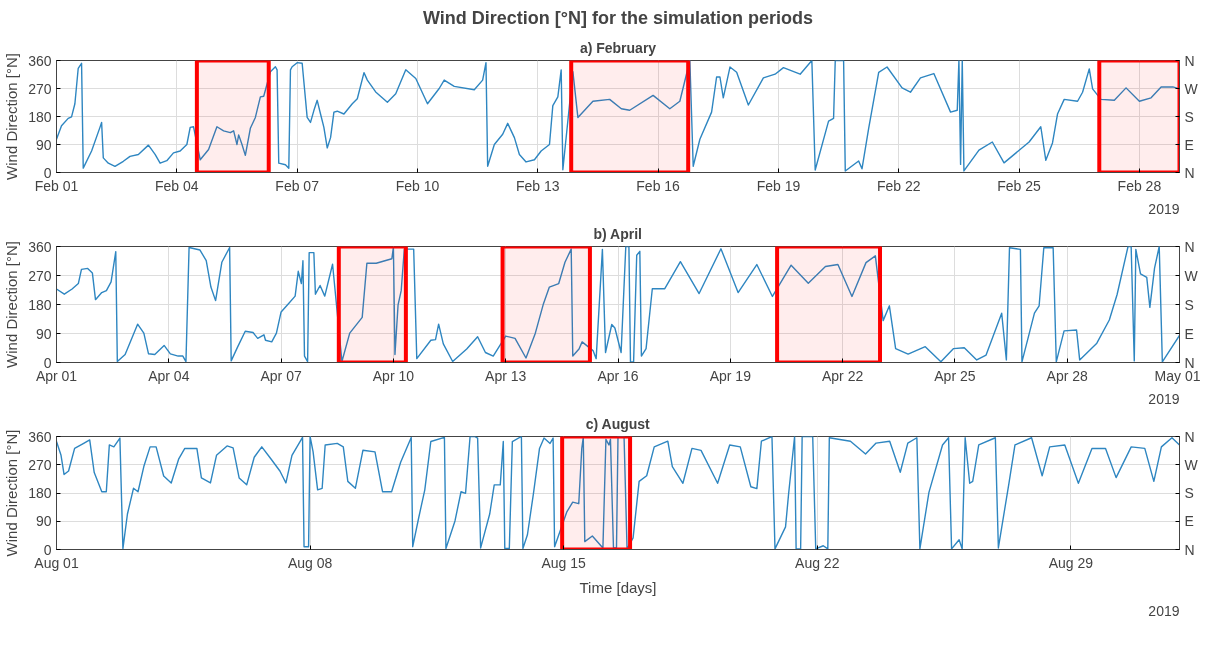 The image size is (1220, 653). Describe the element at coordinates (1067, 375) in the screenshot. I see `x-tick-label: Apr 28` at that location.